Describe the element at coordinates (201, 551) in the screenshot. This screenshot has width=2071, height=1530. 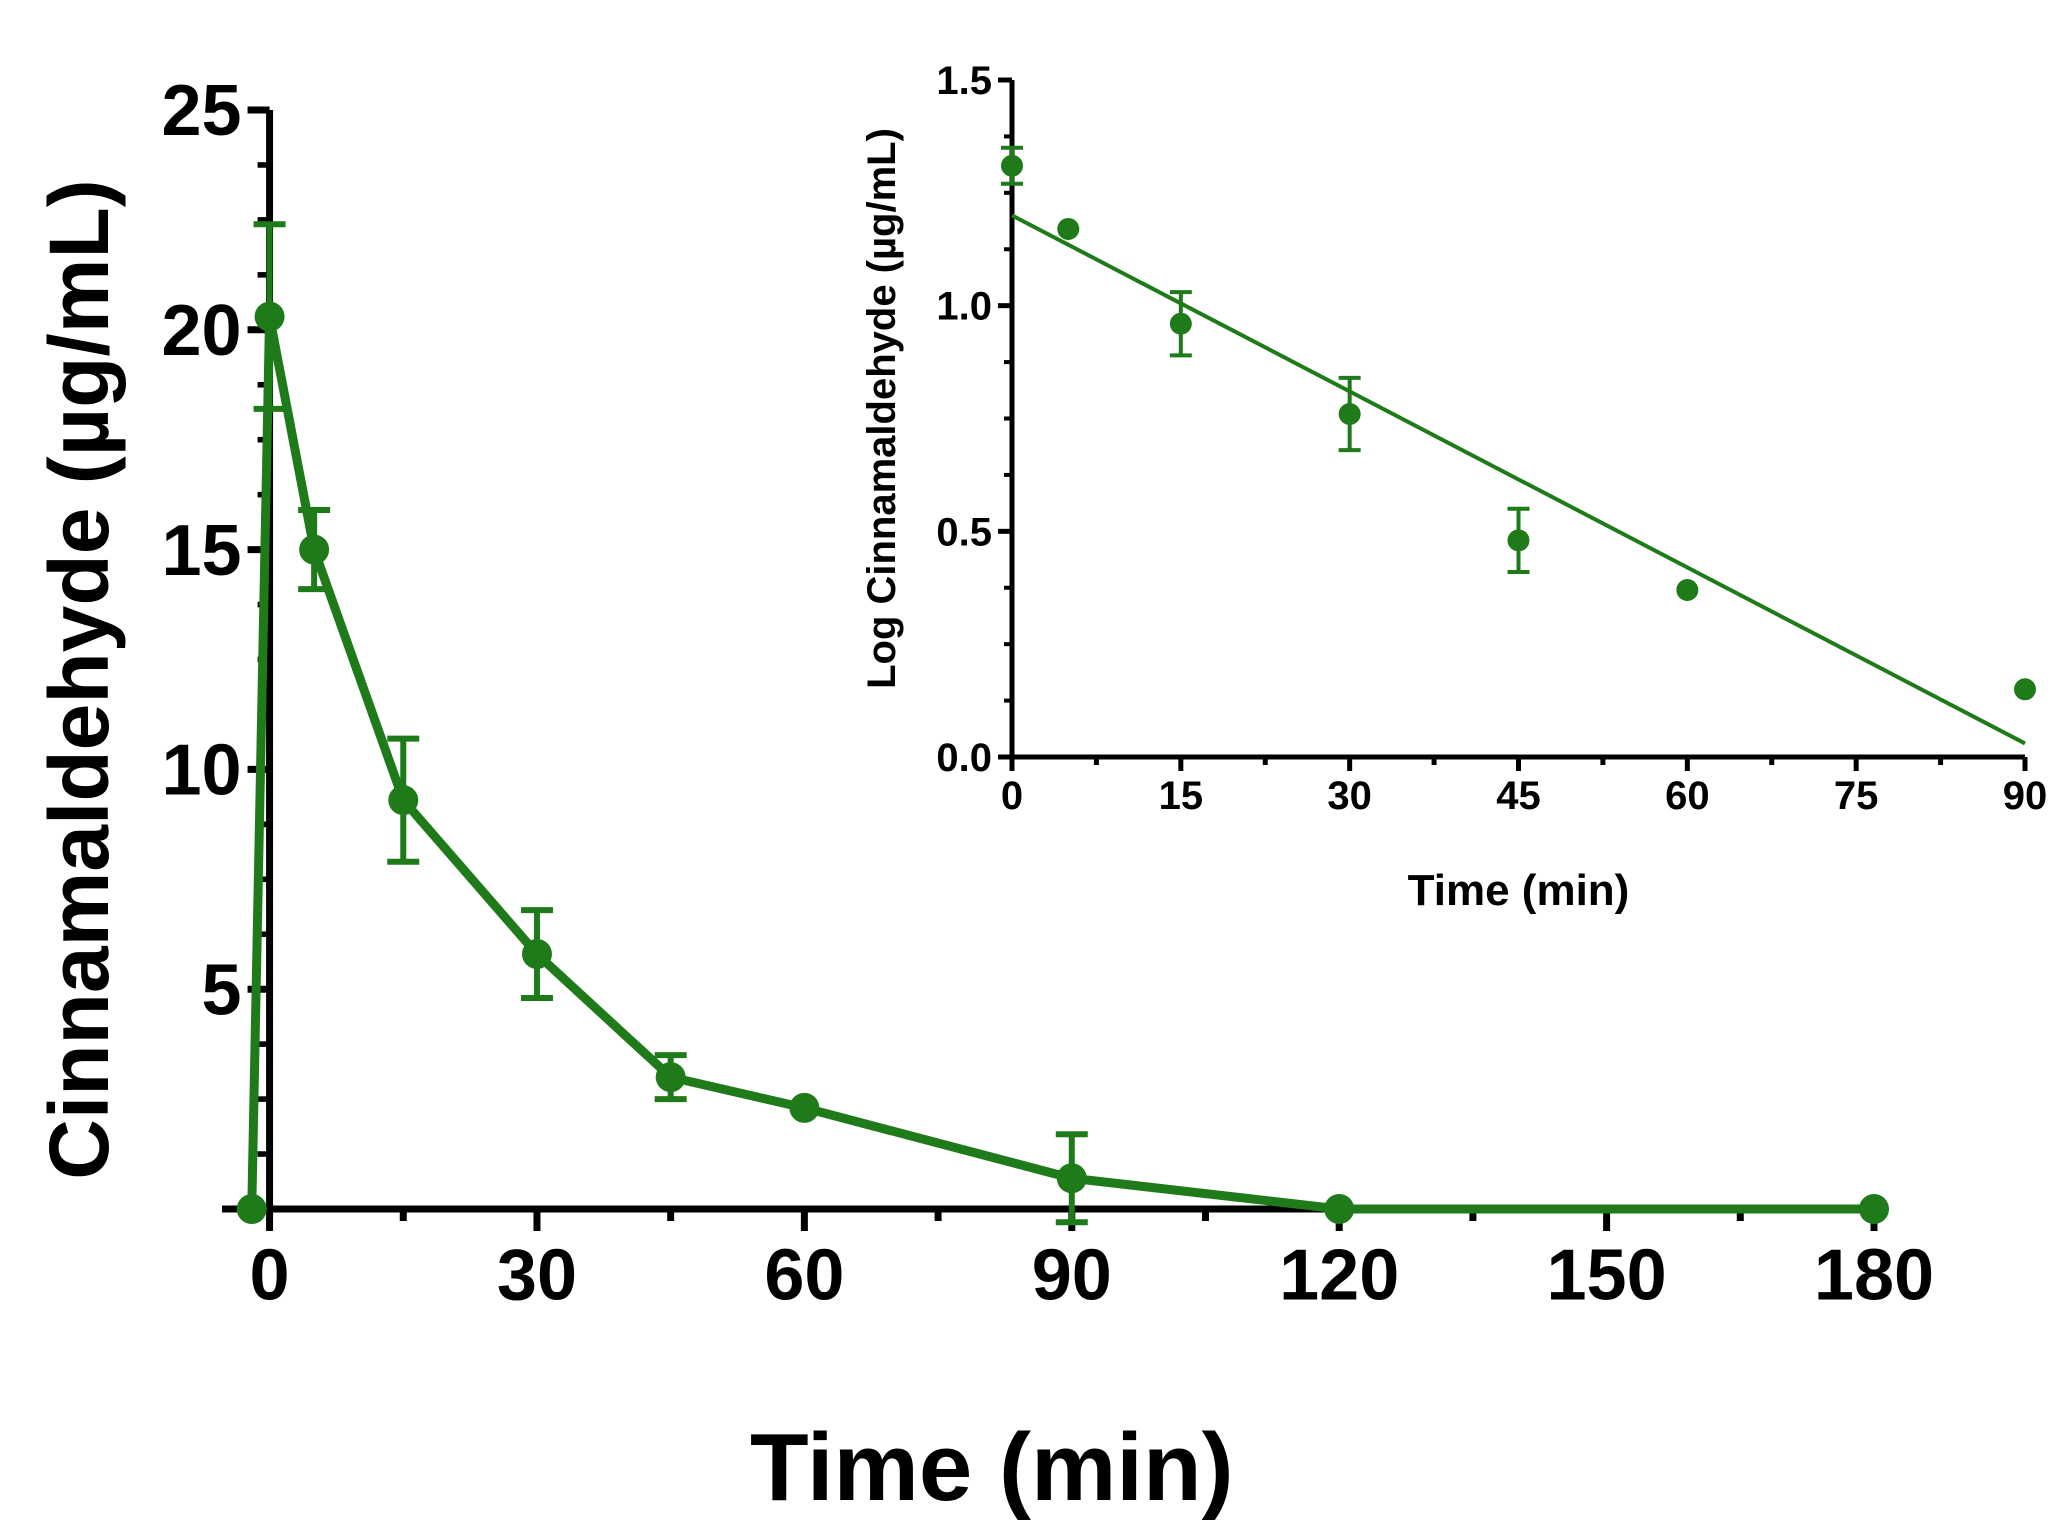
I see `y-tick-label: 15` at that location.